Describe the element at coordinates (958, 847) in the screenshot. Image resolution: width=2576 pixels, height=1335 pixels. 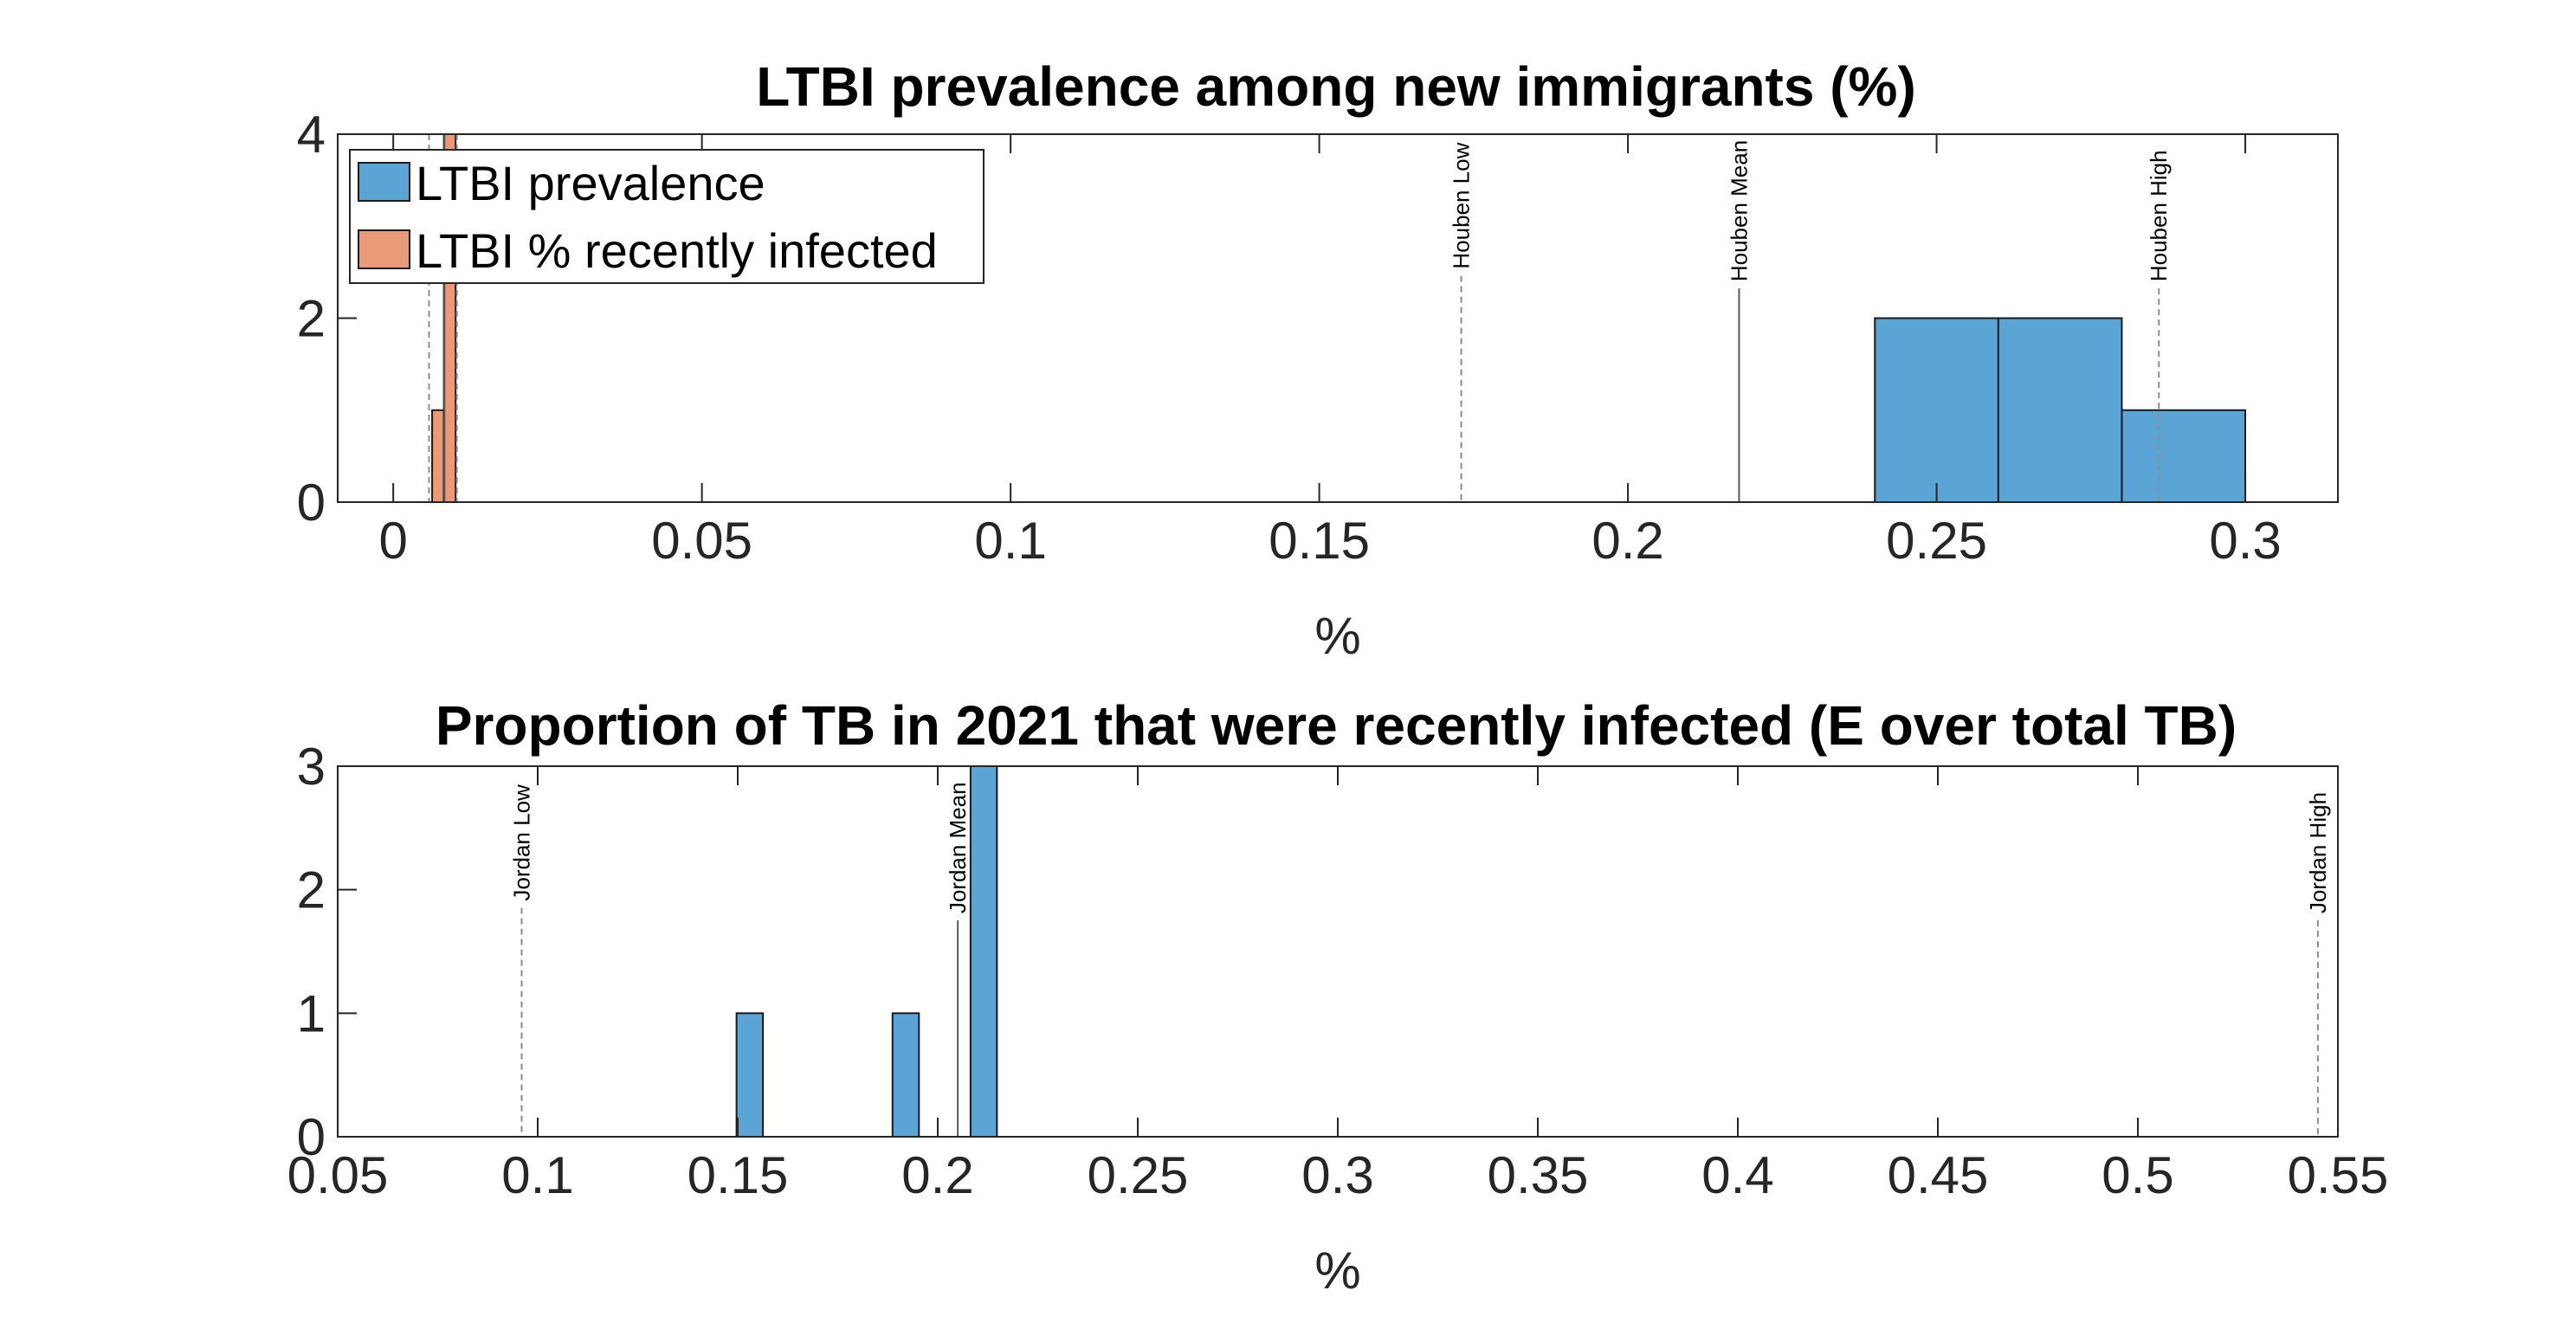
I see `reference-line-label-jordan-mean: Jordan Mean` at that location.